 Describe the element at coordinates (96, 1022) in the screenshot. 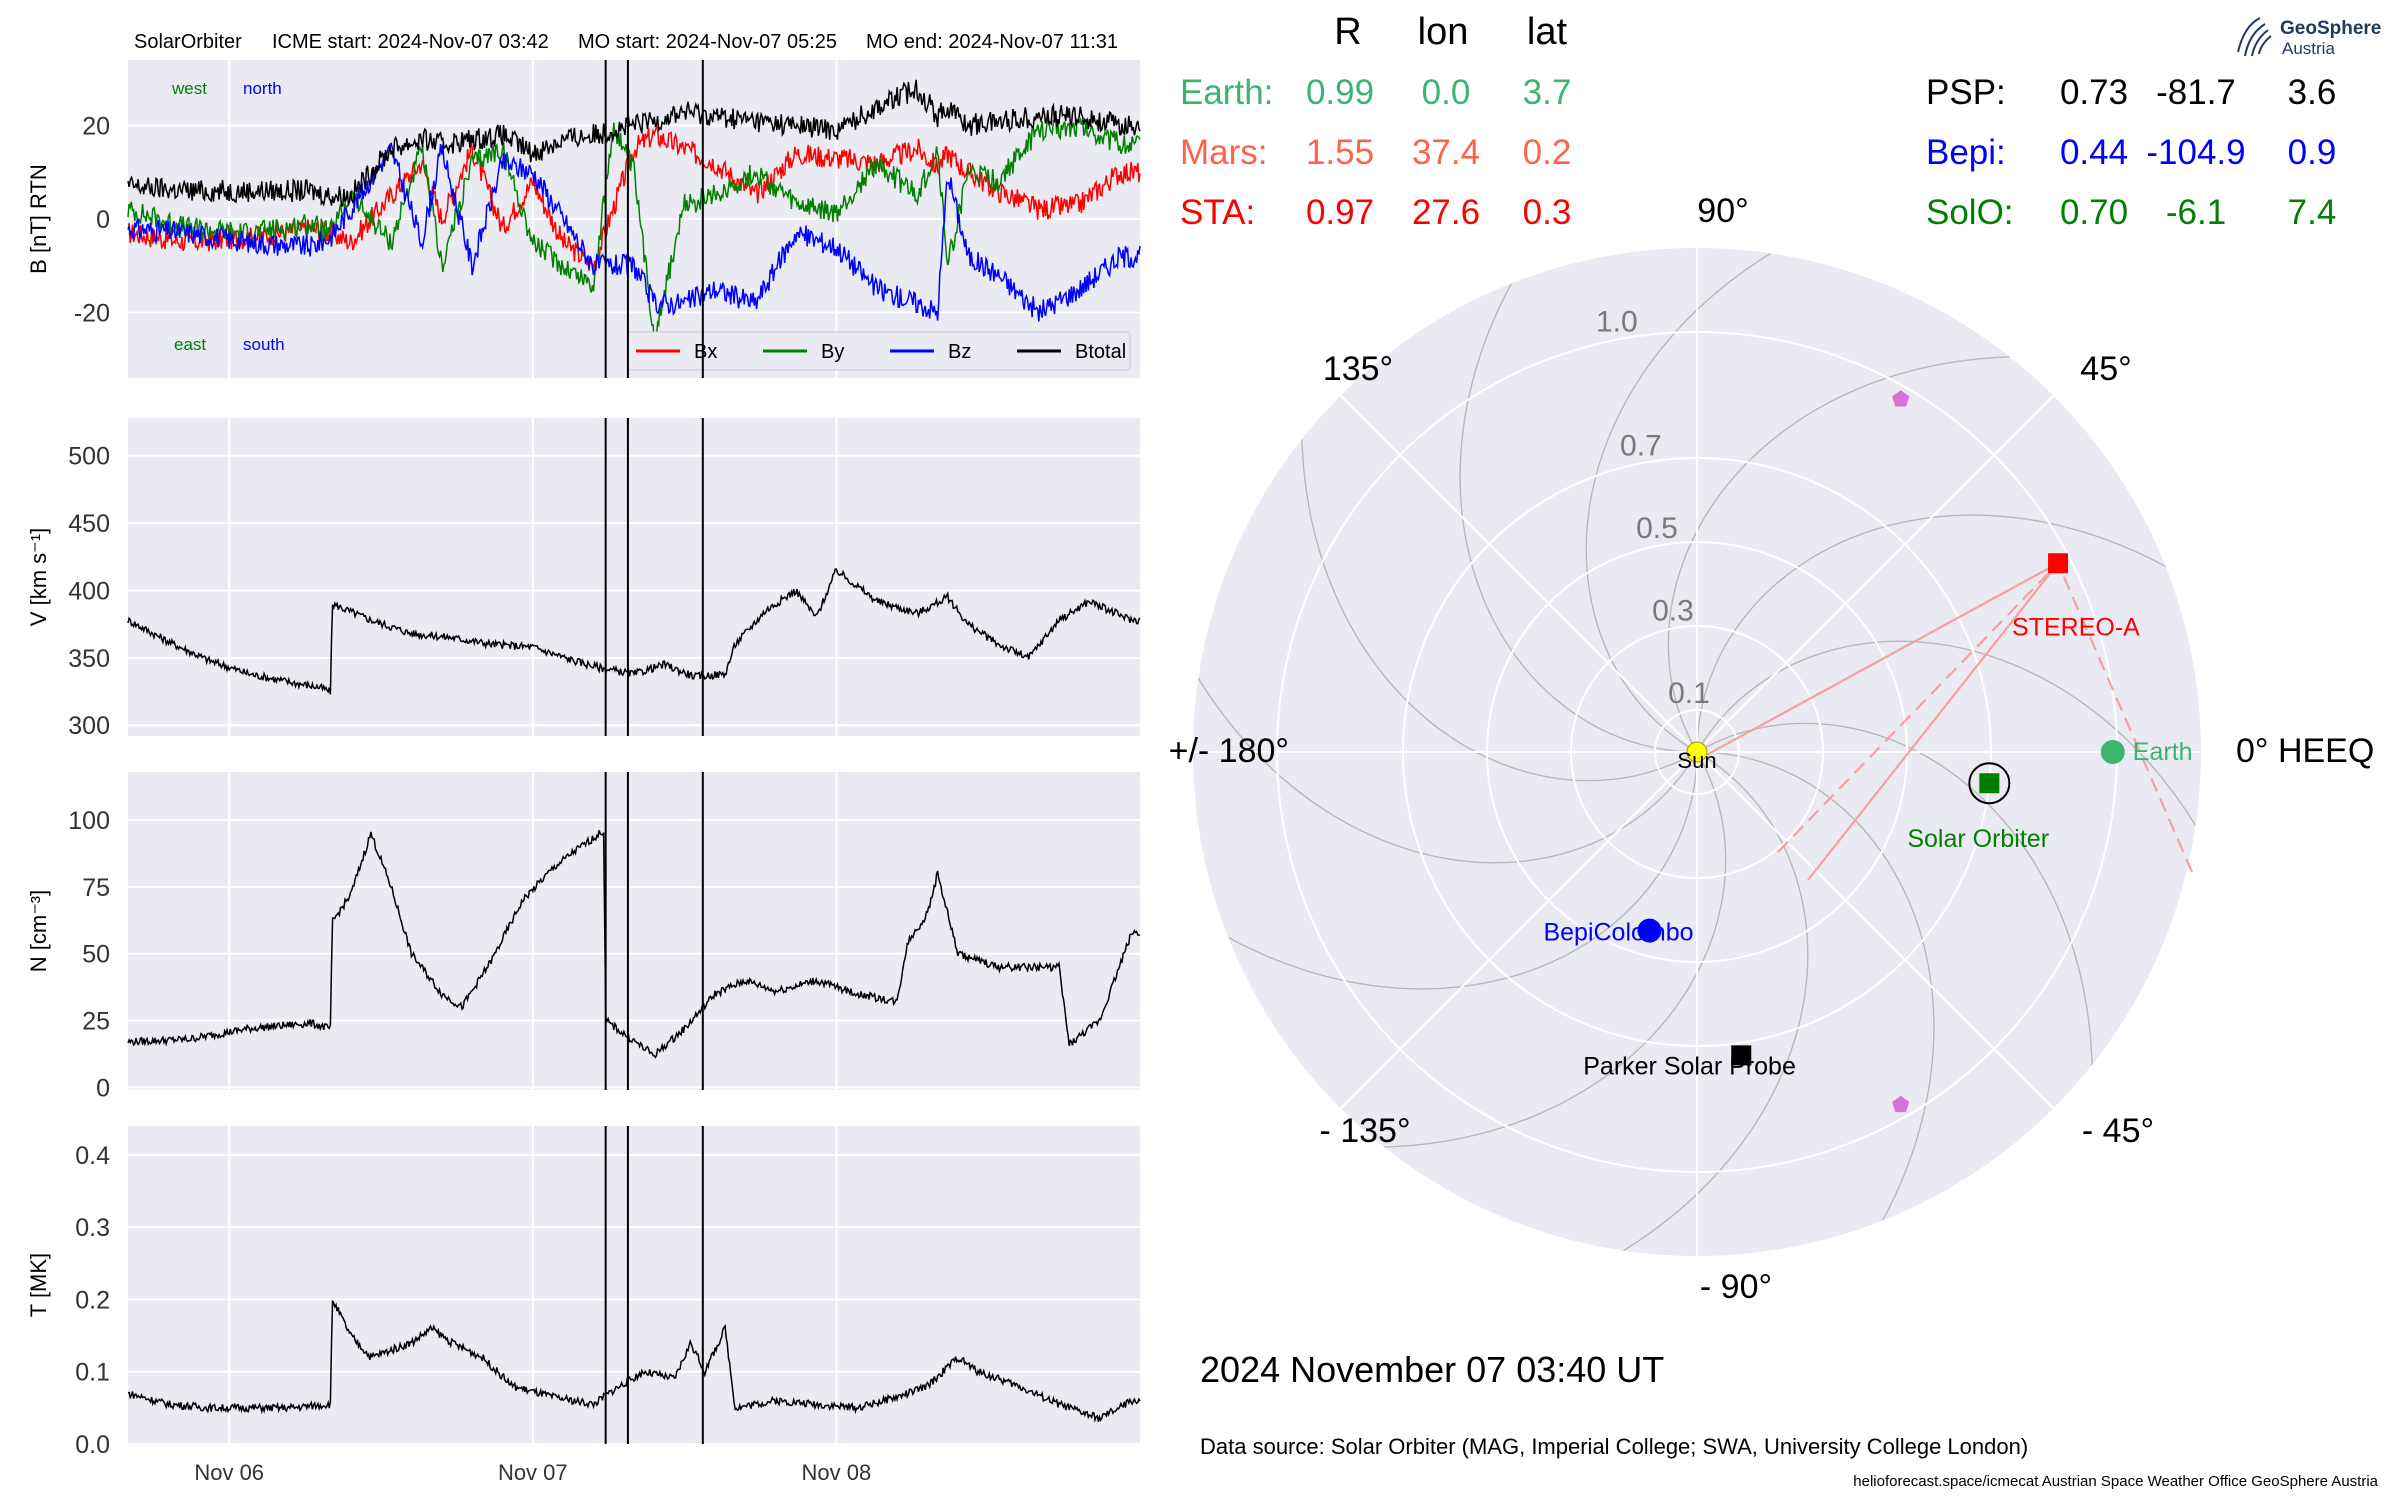

I see `y-tick-label: 25` at that location.